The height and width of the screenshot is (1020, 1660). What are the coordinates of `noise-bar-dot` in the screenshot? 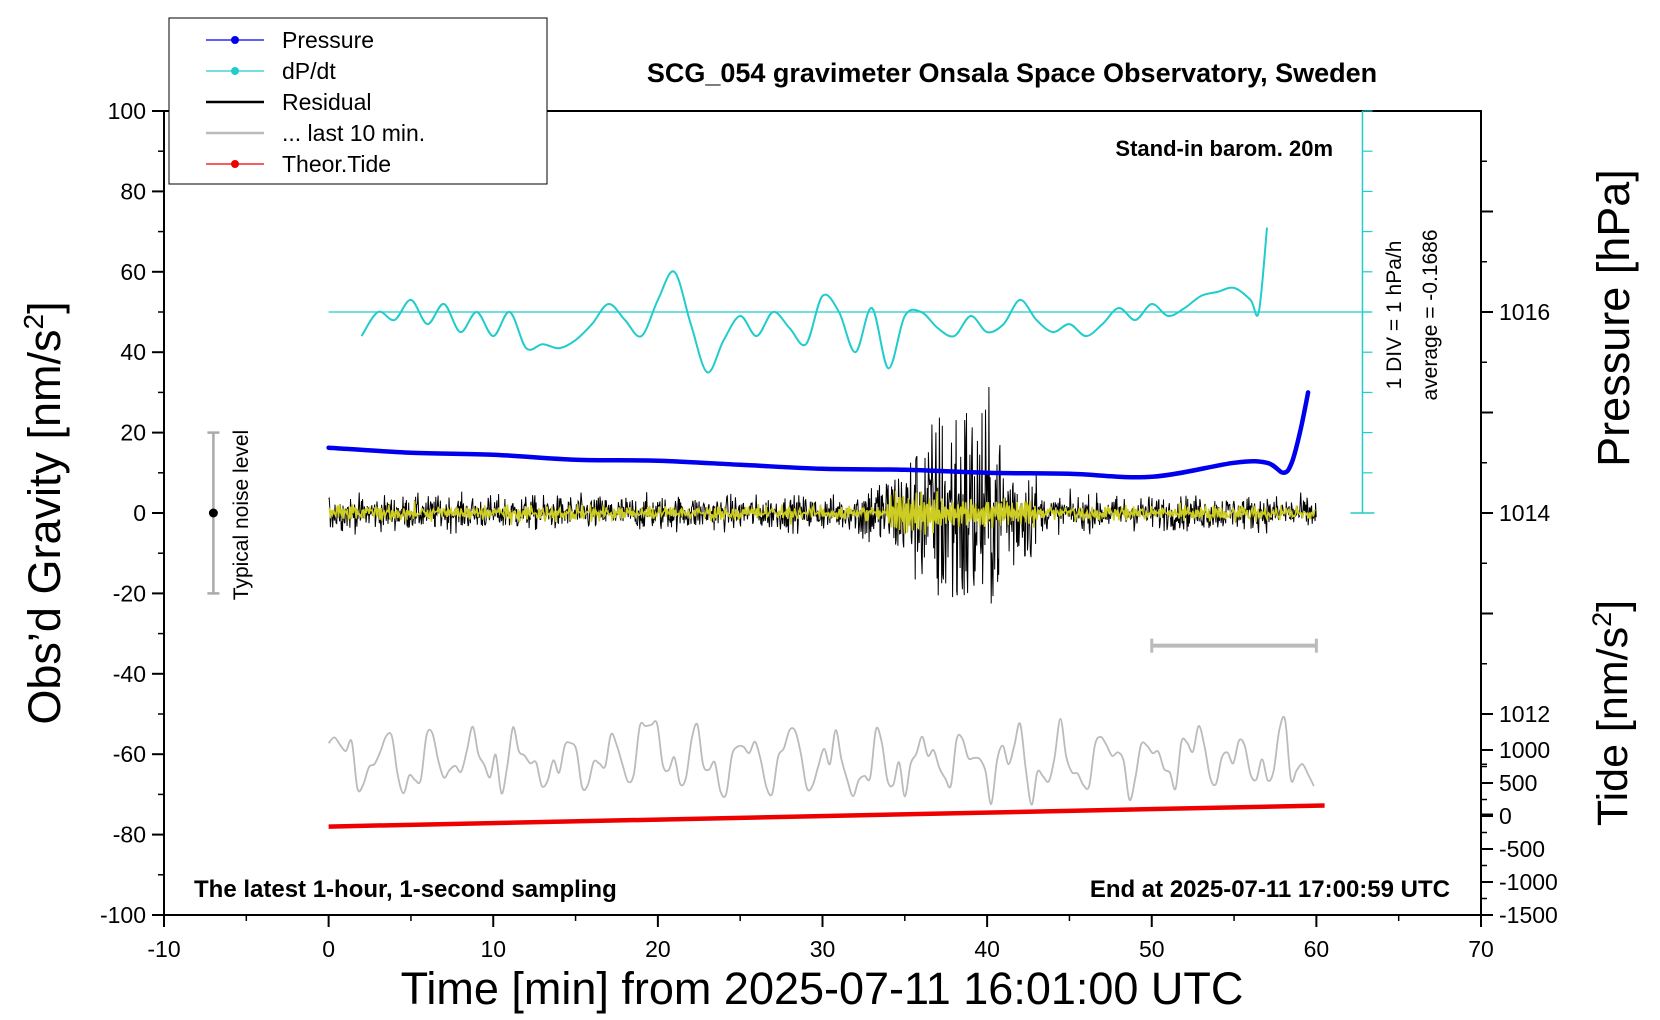 It's located at (213, 513).